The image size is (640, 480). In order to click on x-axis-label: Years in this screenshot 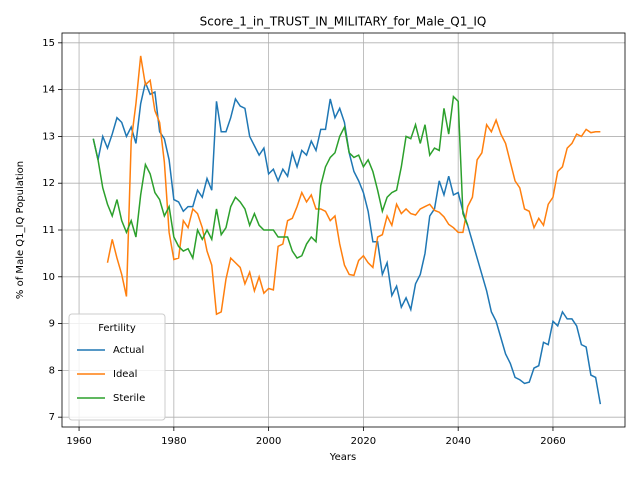, I will do `click(342, 457)`.